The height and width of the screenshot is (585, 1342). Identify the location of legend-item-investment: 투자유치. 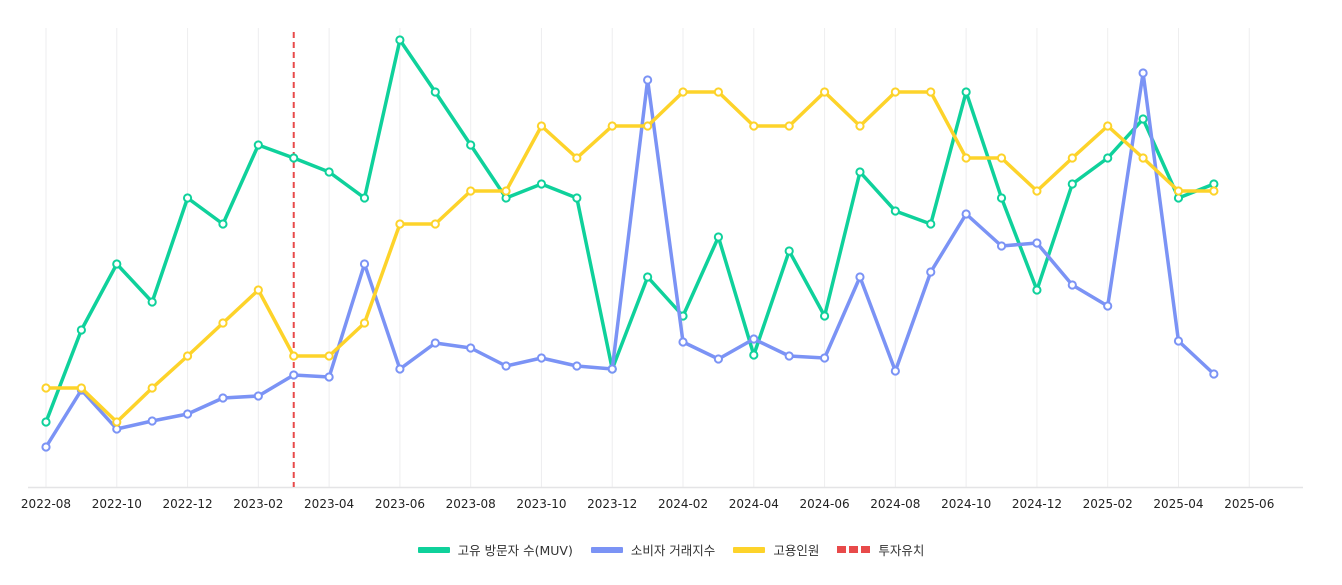
(880, 549).